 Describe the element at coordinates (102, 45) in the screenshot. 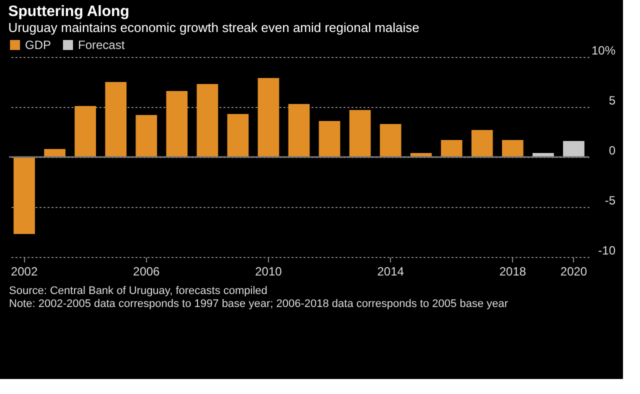

I see `legend-label: Forecast` at that location.